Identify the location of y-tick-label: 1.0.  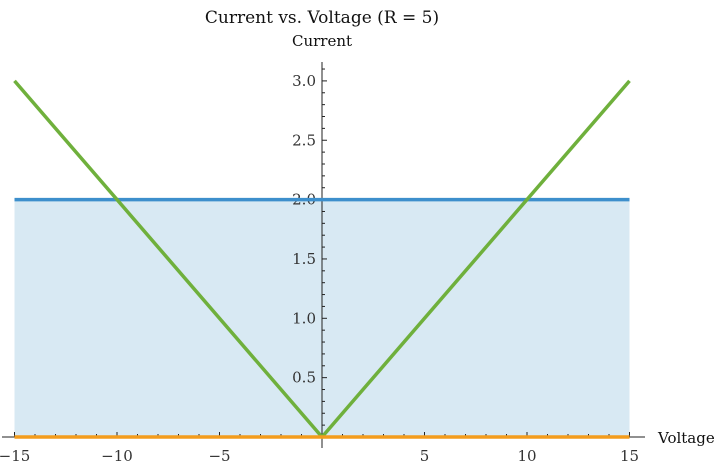
(304, 318).